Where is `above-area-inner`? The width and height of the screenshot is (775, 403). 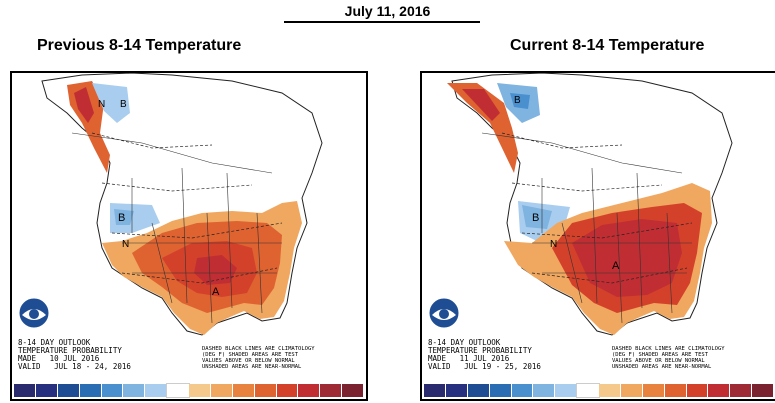
above-area-inner is located at coordinates (627, 258).